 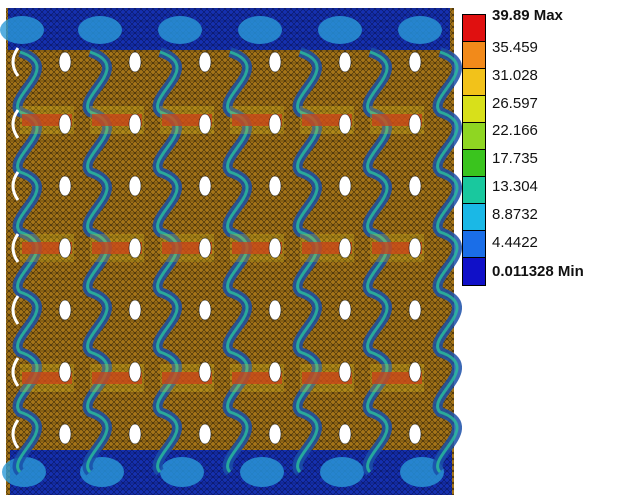 I want to click on legend-level-3: 26.597, so click(x=515, y=103).